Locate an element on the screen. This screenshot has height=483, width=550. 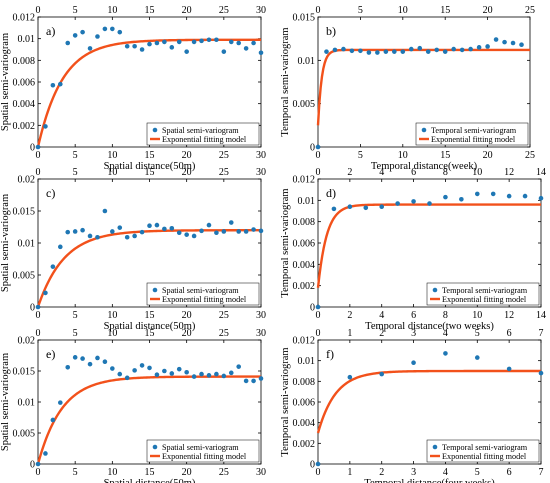
x-tick-label-top: 8 is located at coordinates (445, 172).